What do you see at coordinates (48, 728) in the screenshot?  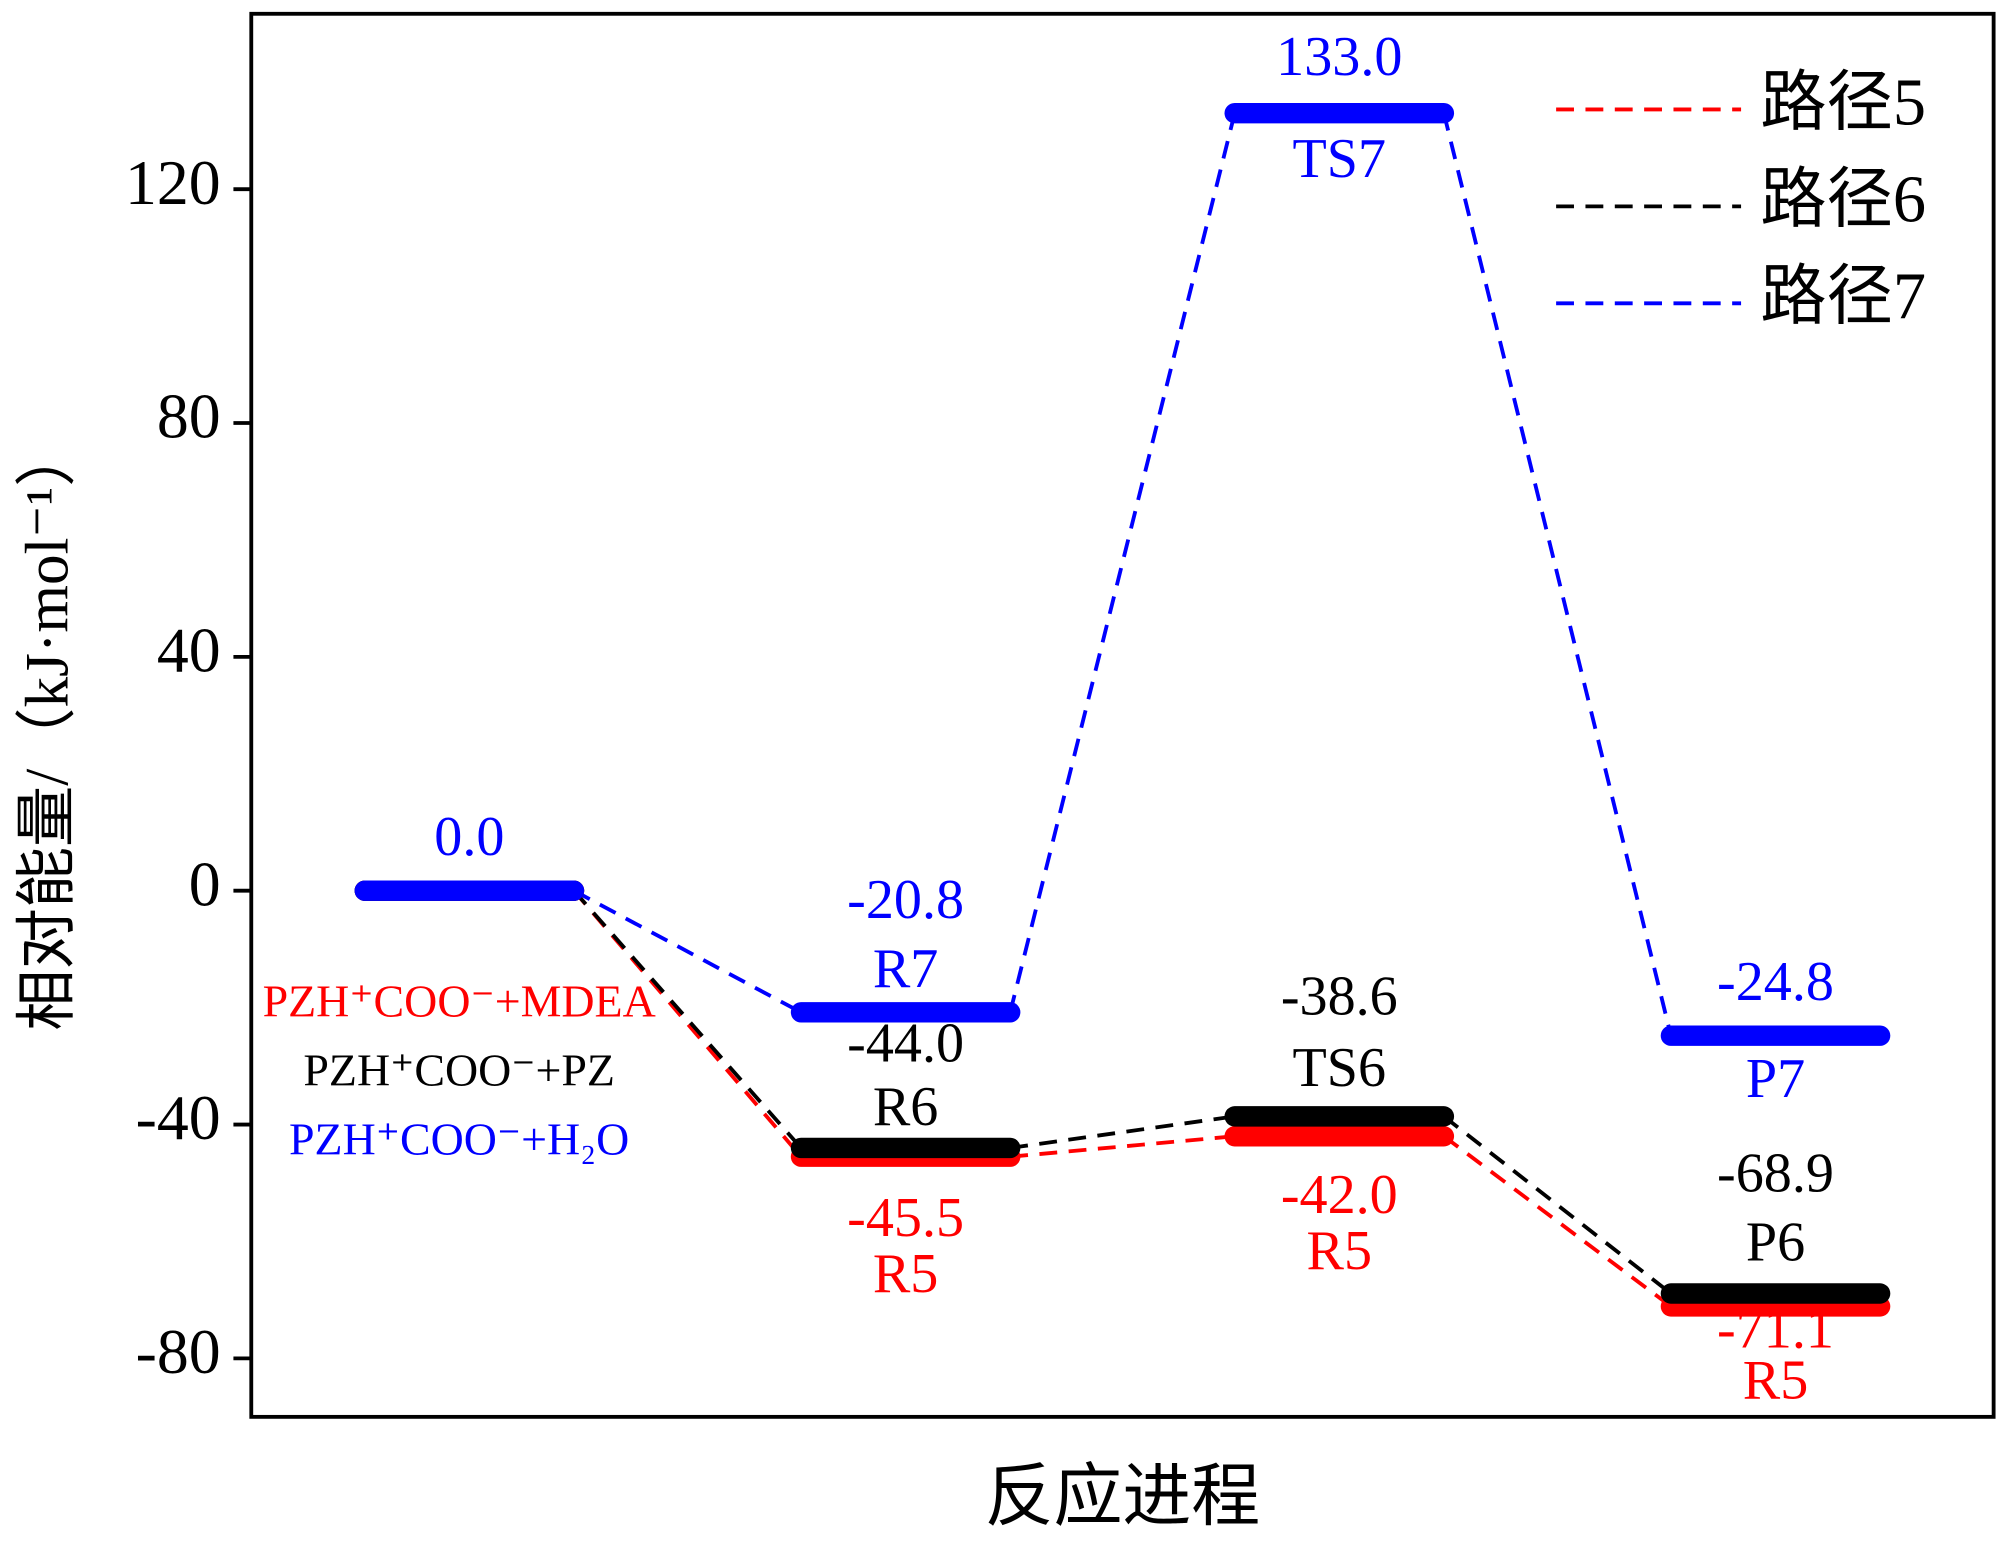 I see `y-axis-label: 相对能量/（kJ·mol⁻¹）` at bounding box center [48, 728].